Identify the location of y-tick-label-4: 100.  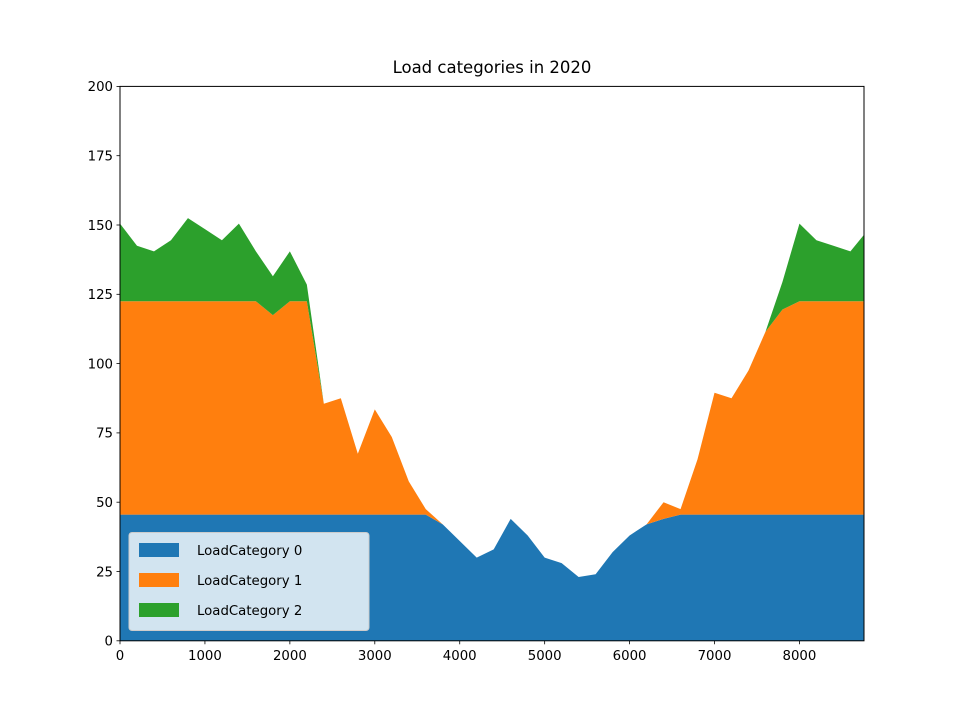
(100, 364).